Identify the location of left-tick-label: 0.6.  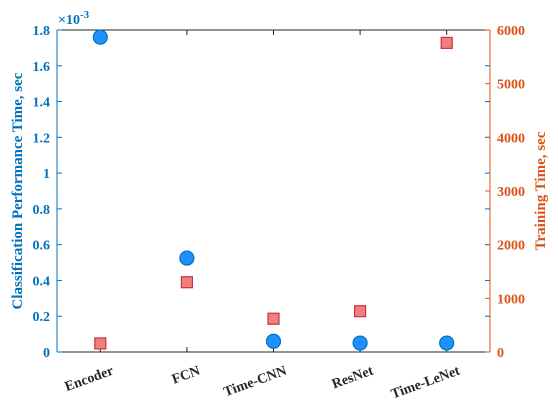
(42, 246).